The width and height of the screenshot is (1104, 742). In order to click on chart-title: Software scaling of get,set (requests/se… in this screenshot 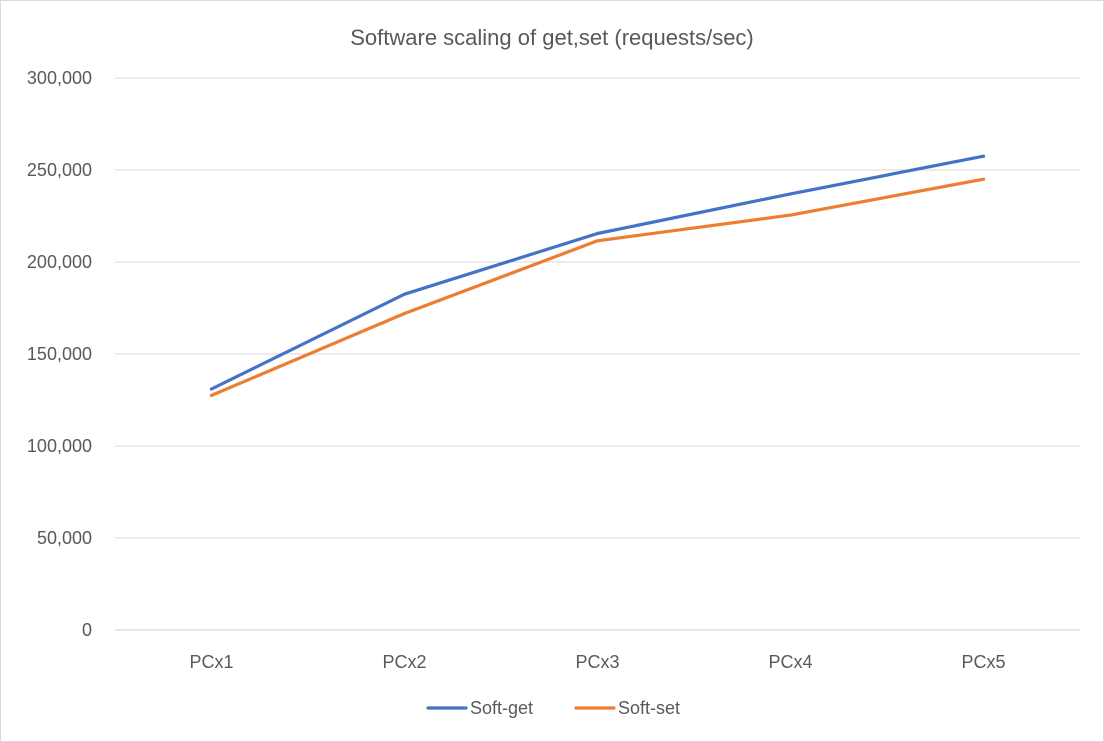, I will do `click(552, 37)`.